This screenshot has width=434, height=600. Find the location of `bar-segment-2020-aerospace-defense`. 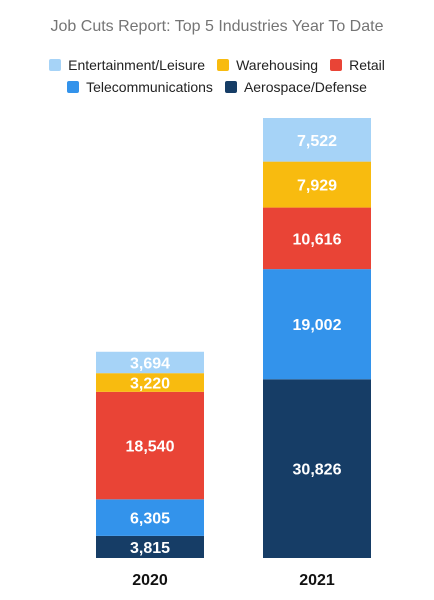

bar-segment-2020-aerospace-defense is located at coordinates (150, 546).